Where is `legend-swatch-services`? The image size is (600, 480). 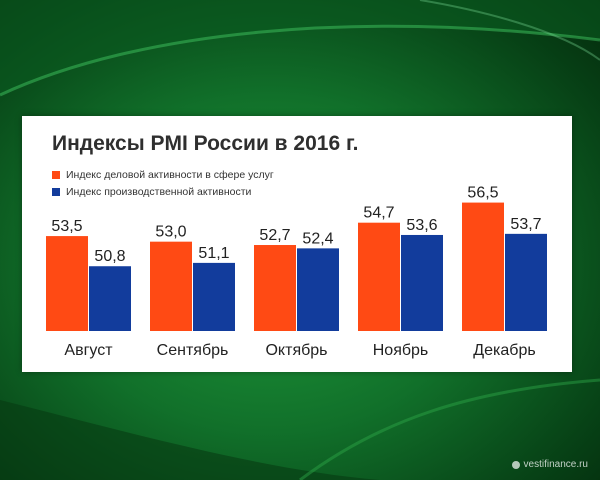 legend-swatch-services is located at coordinates (56, 174).